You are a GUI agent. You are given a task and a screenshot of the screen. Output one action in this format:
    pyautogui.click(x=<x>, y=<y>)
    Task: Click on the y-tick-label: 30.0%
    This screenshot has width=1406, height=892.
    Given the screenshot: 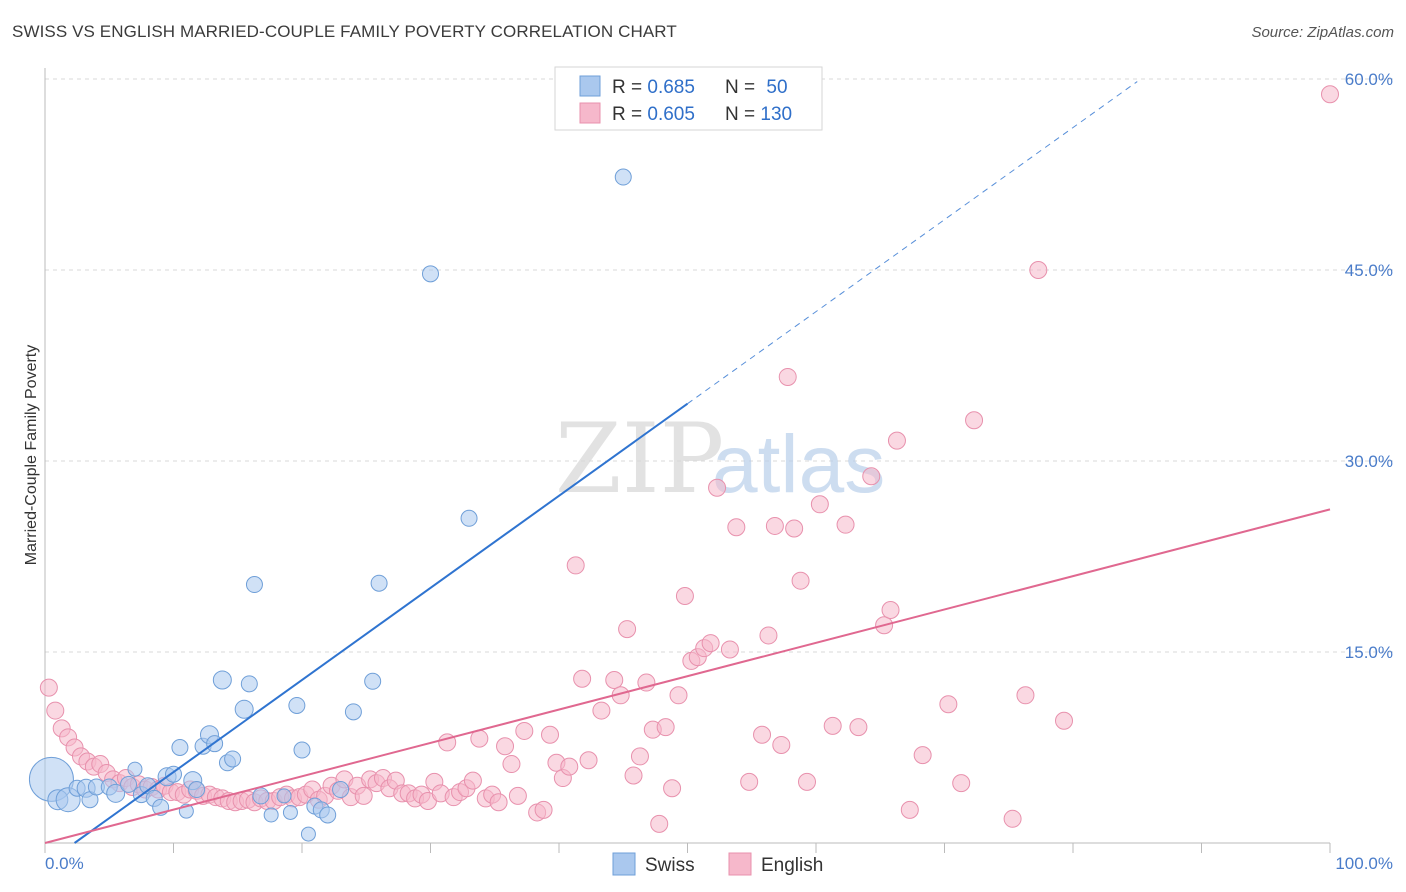 What is the action you would take?
    pyautogui.click(x=1369, y=461)
    